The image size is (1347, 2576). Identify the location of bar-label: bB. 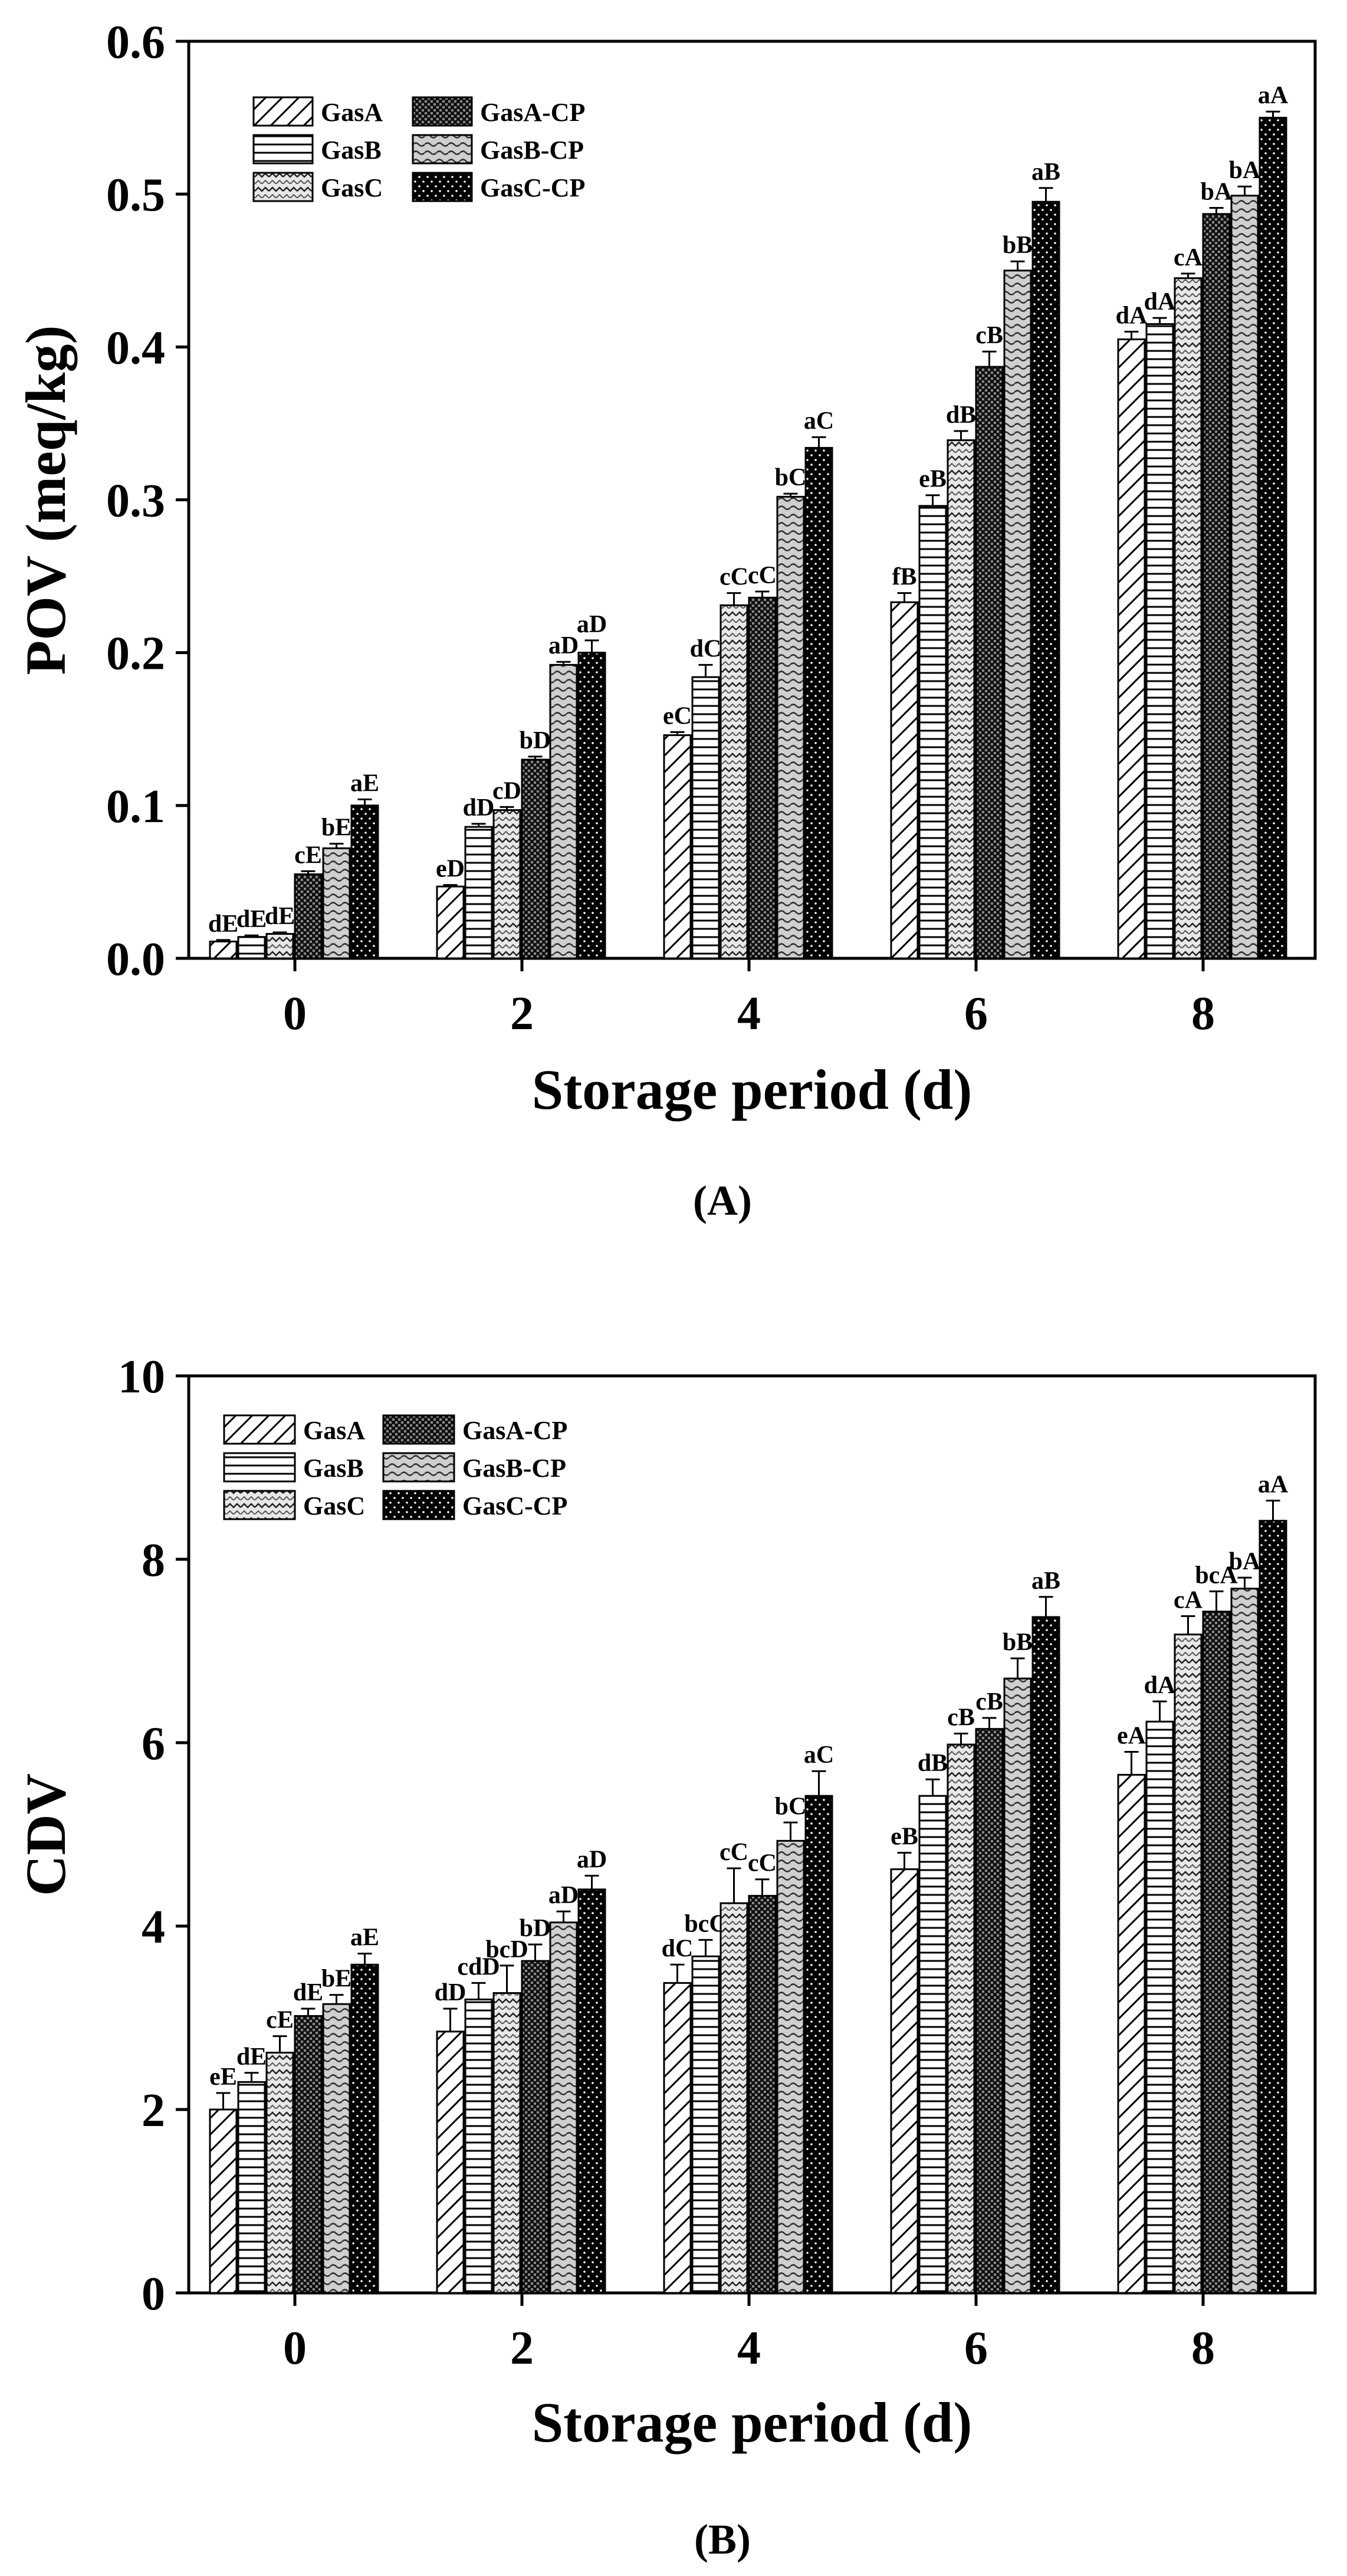
(1018, 1642).